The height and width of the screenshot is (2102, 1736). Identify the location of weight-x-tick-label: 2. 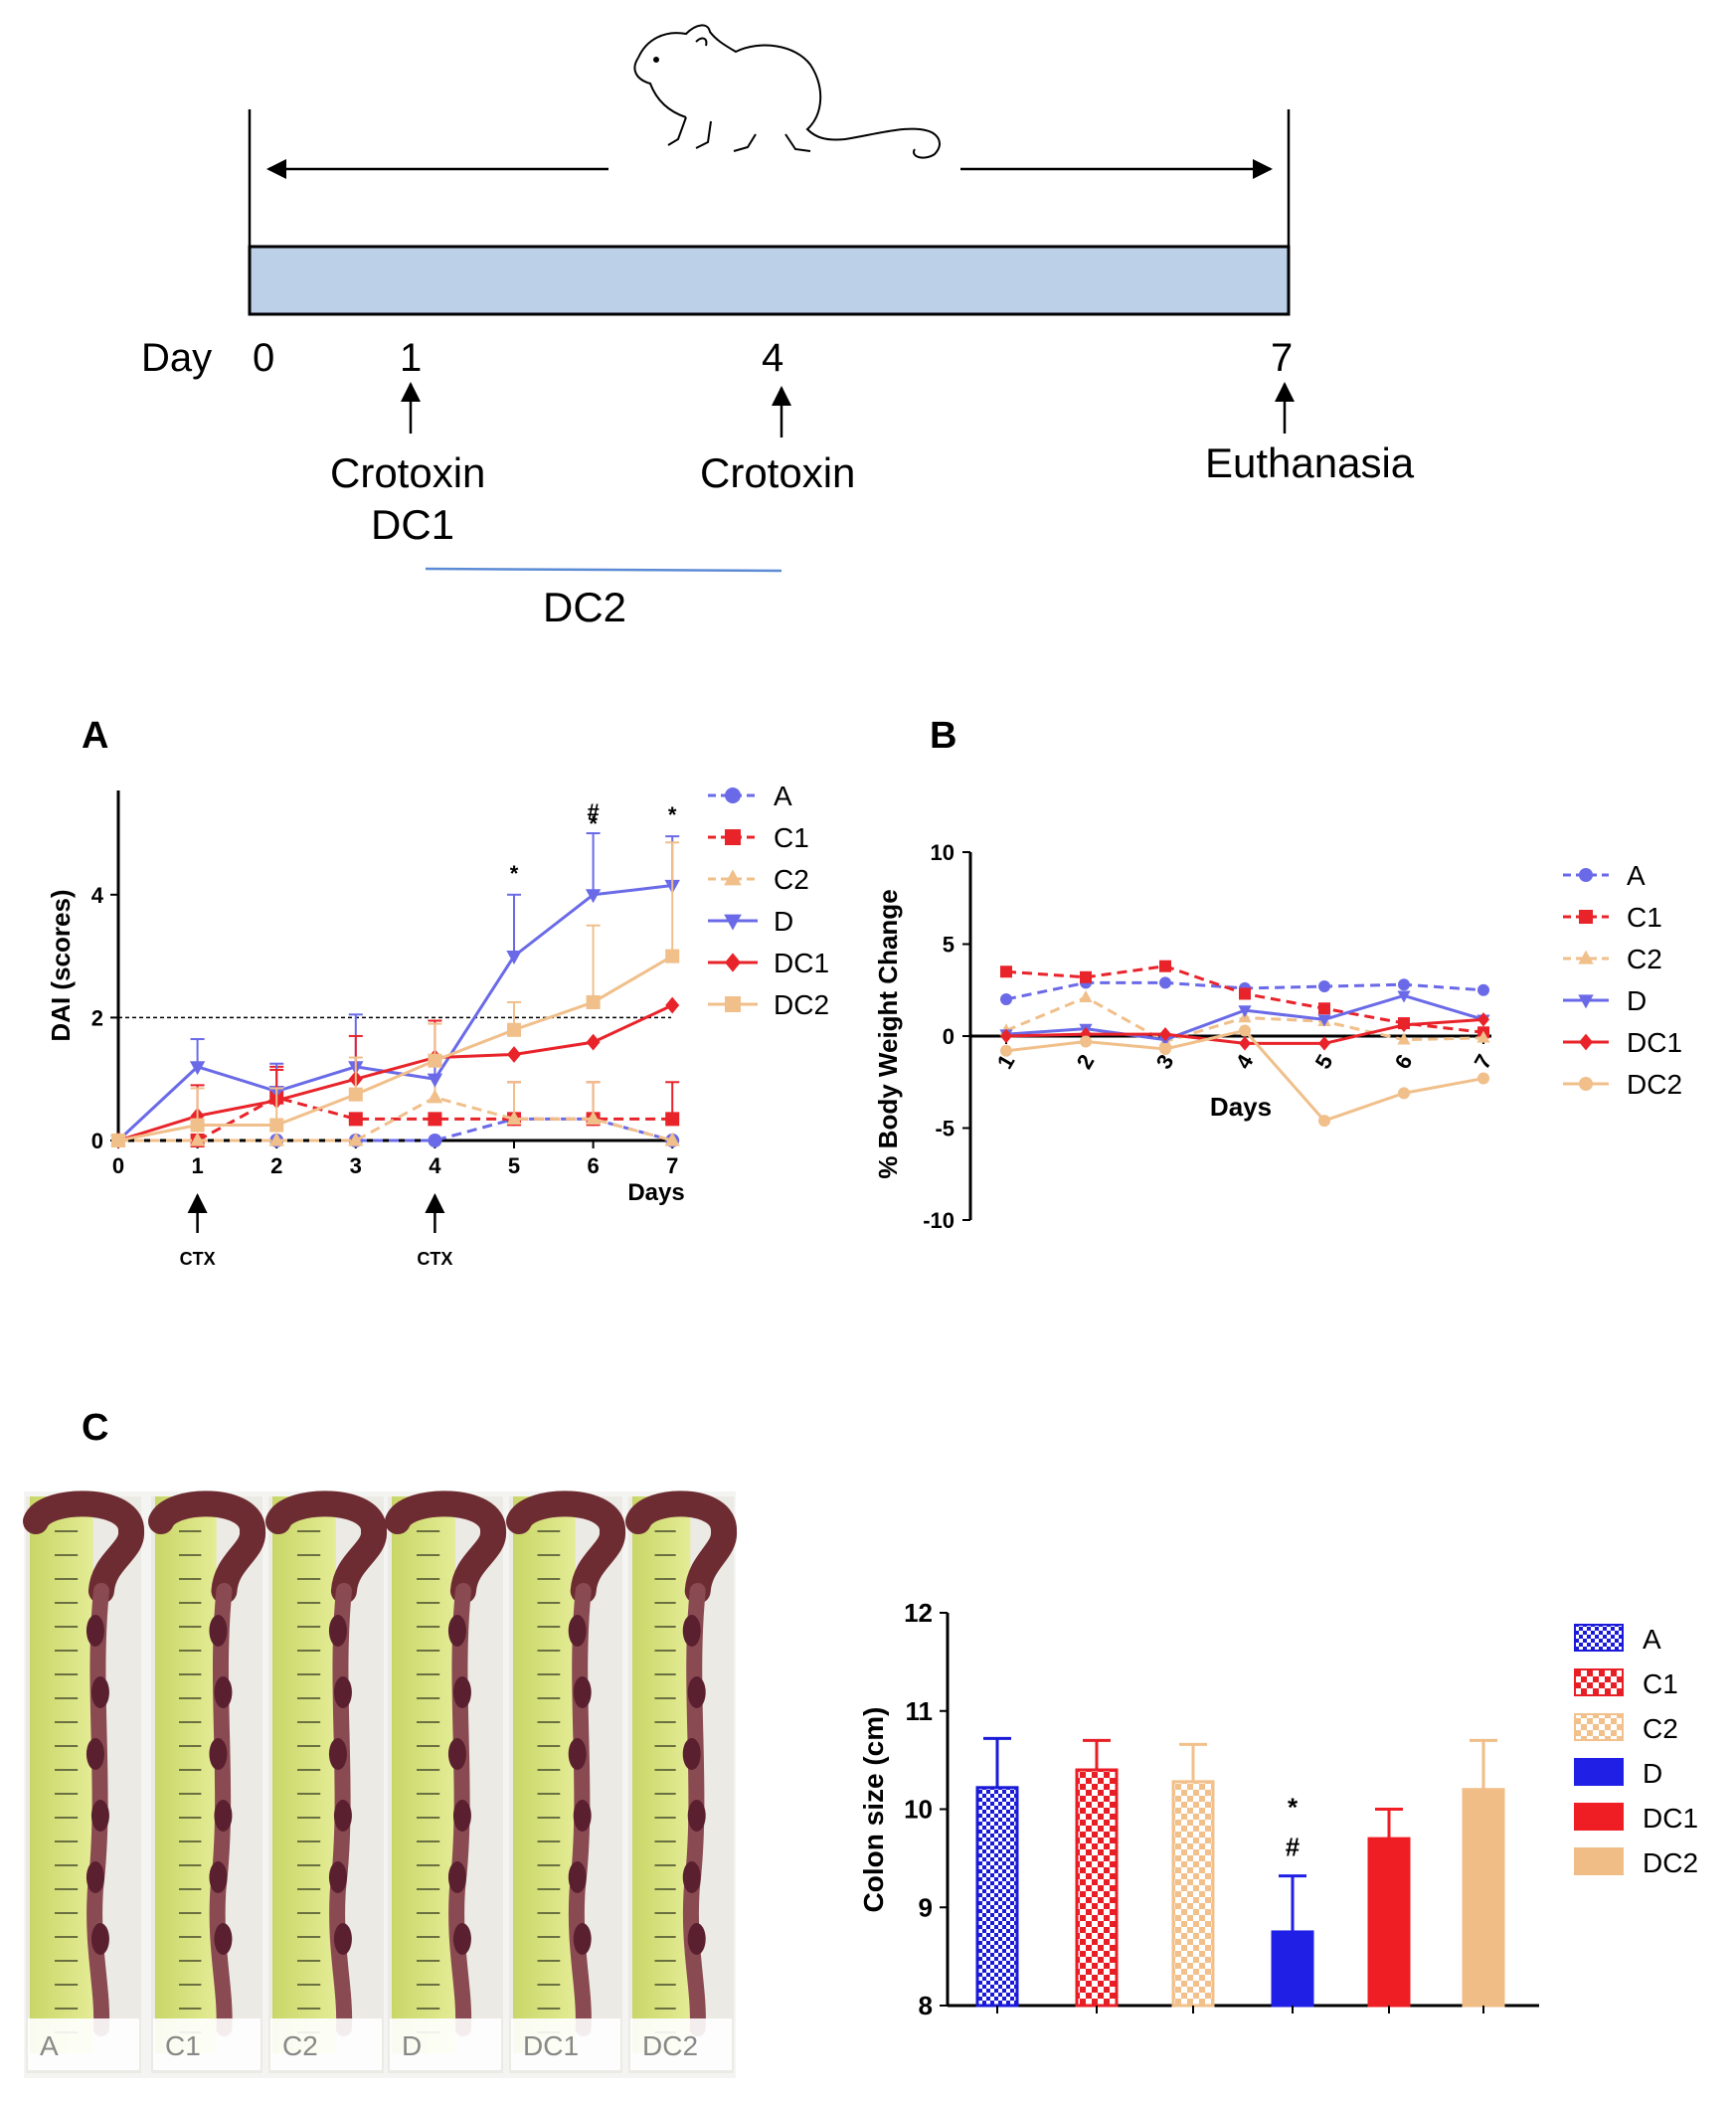
(1086, 1061).